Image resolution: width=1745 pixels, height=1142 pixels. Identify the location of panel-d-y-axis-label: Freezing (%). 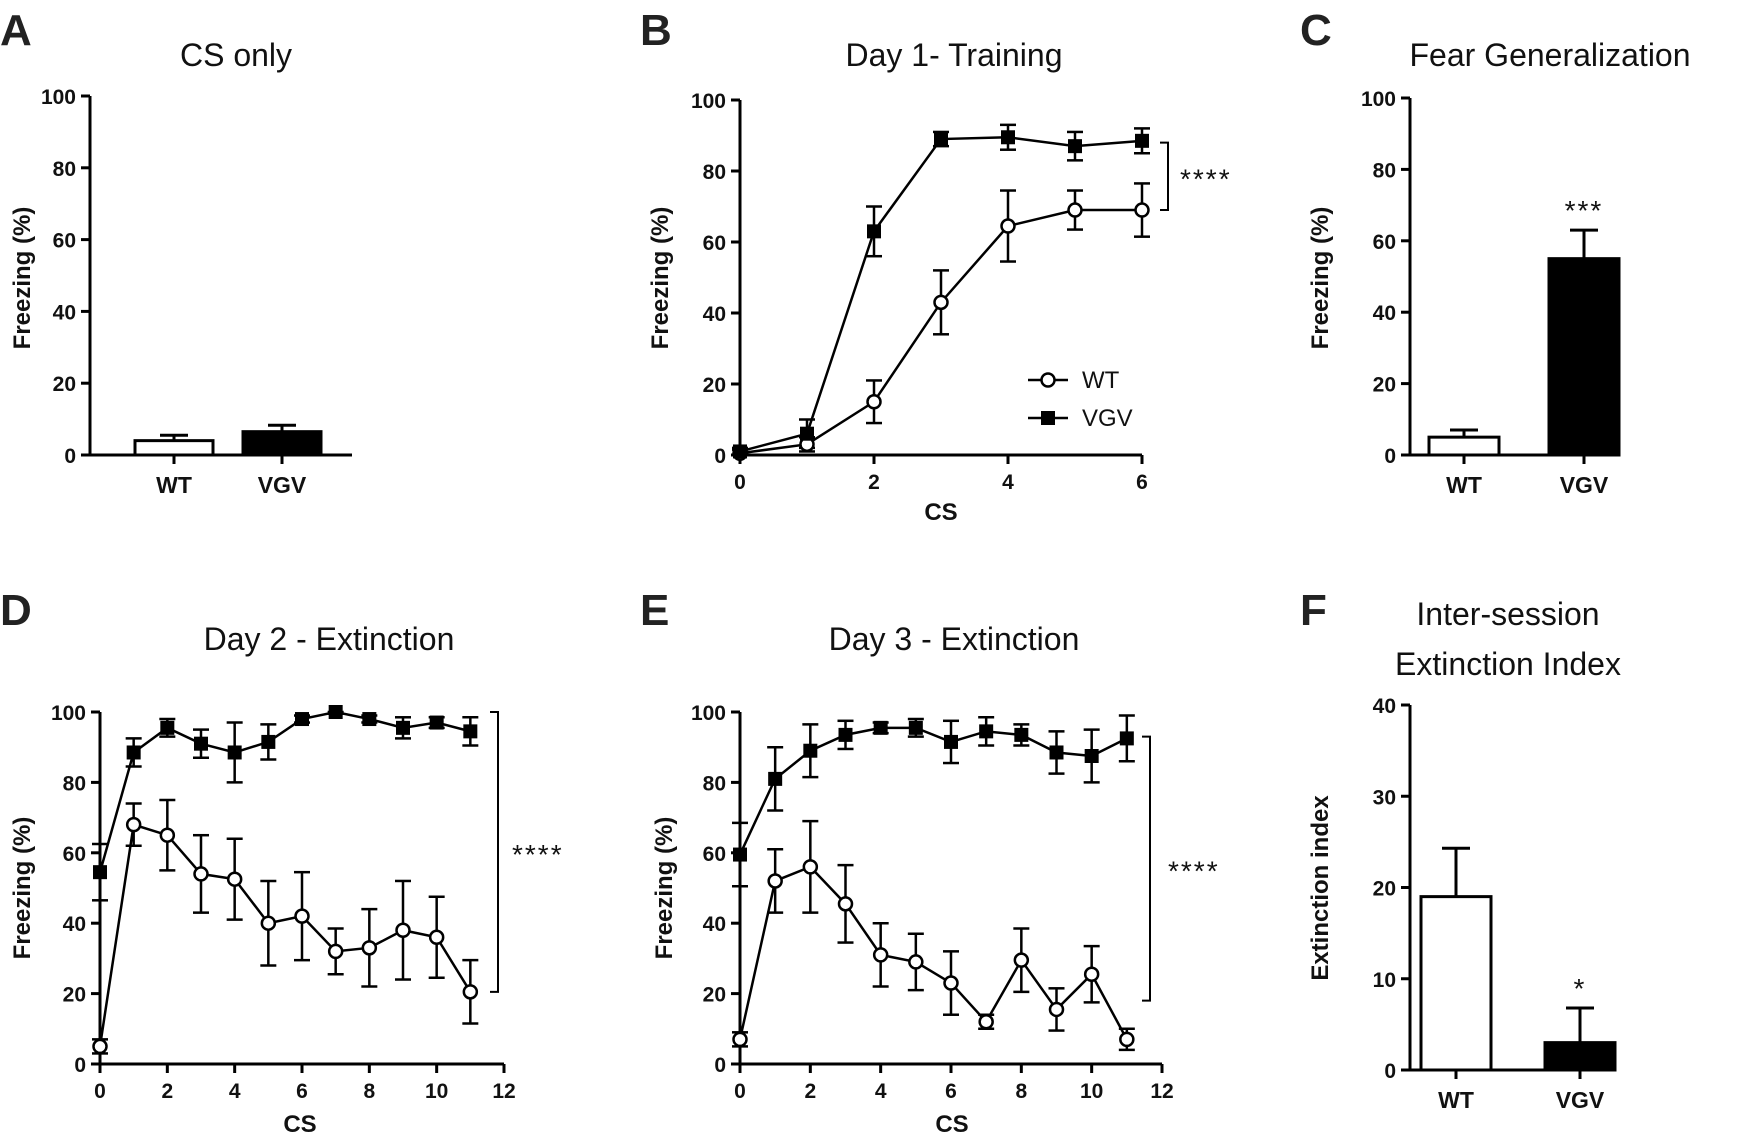
(22, 888).